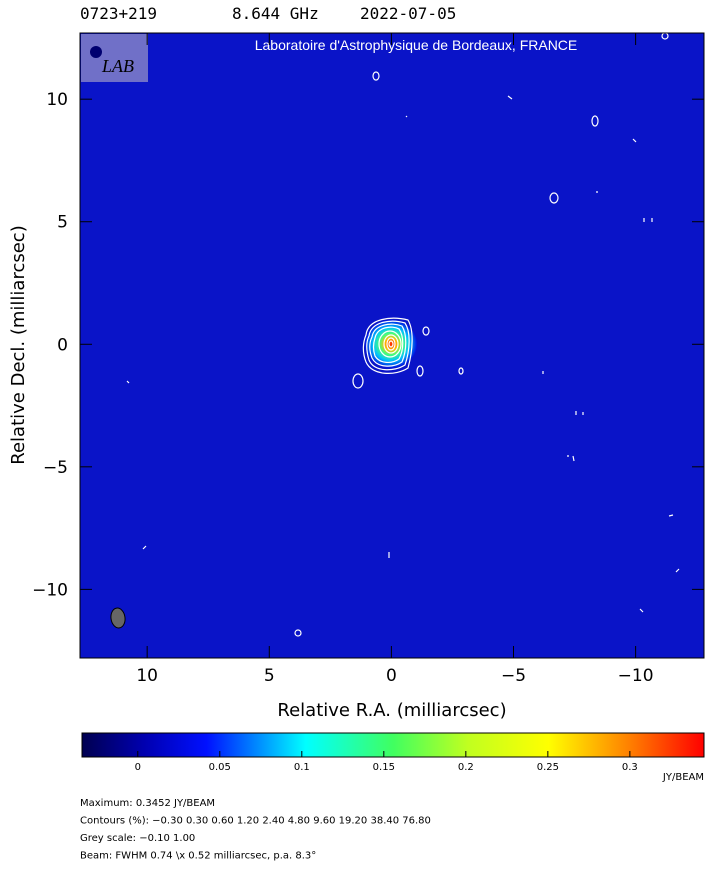  Describe the element at coordinates (683, 777) in the screenshot. I see `colorbar-unit: JY/BEAM` at that location.